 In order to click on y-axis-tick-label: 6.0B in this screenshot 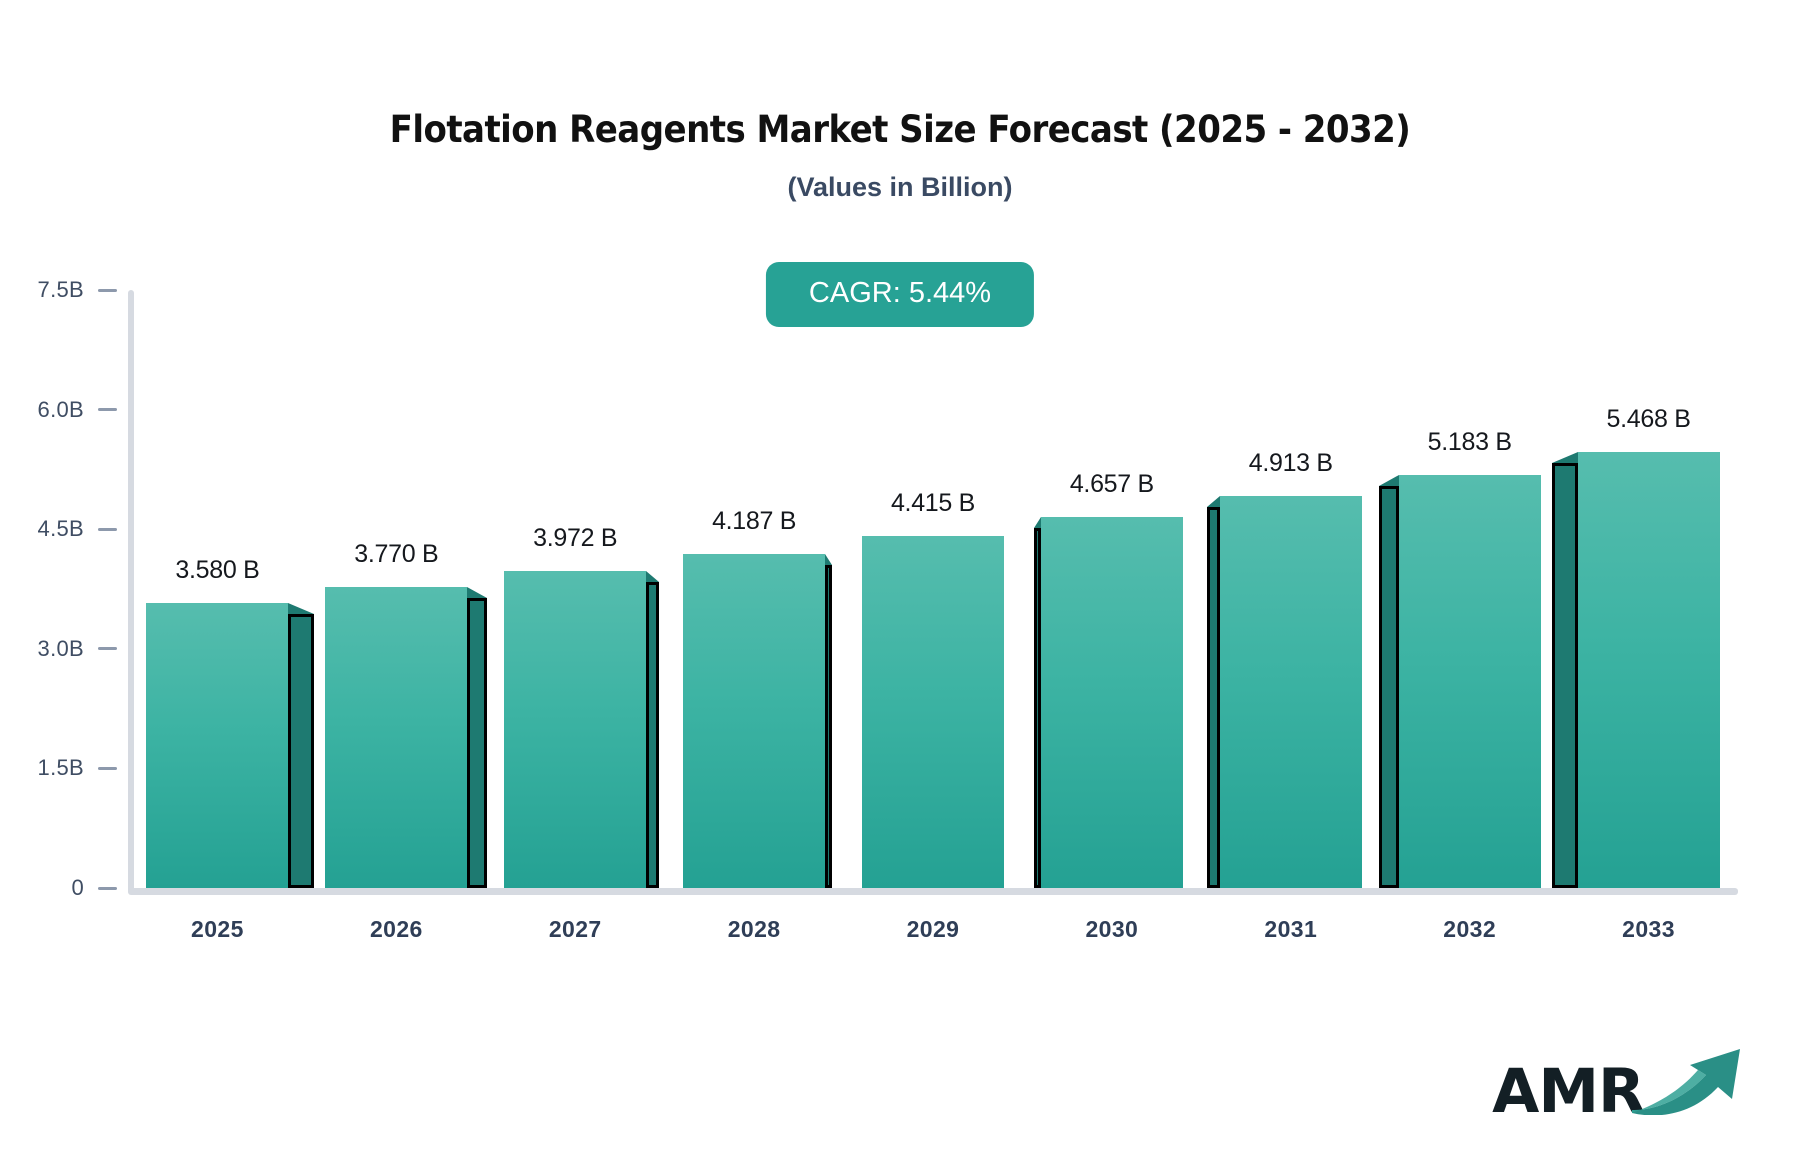, I will do `click(60, 409)`.